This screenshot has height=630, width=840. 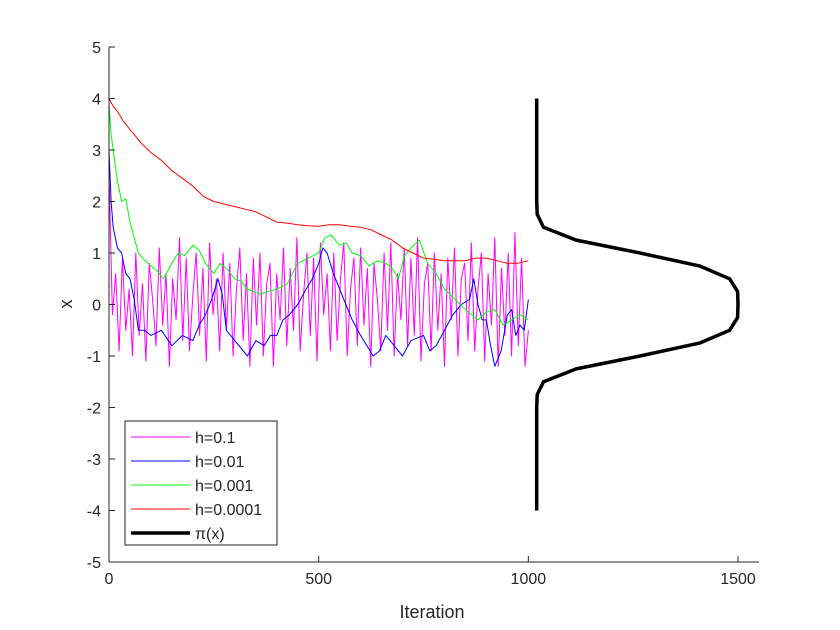 I want to click on x-axis-label: Iteration, so click(x=431, y=612).